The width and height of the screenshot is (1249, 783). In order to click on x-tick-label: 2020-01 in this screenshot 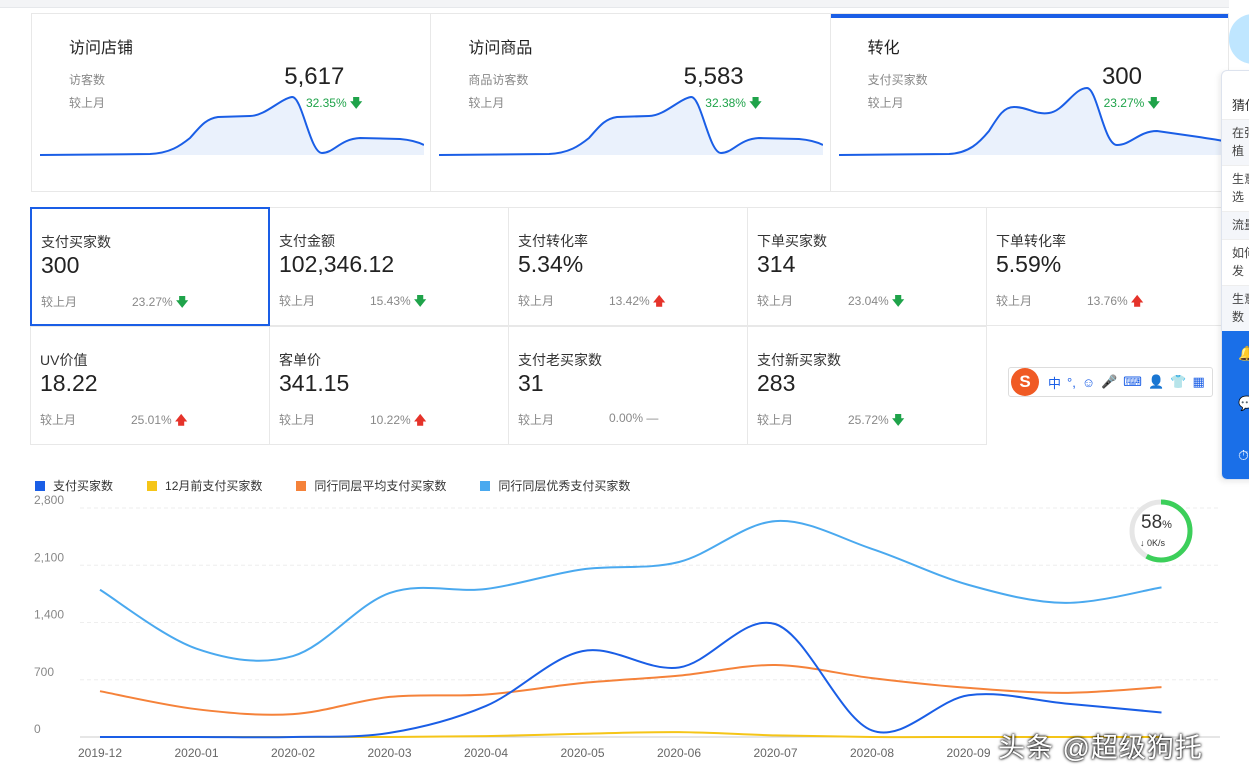, I will do `click(196, 753)`.